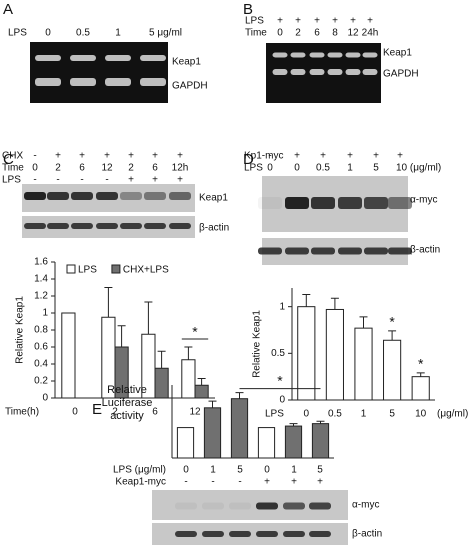 This screenshot has width=474, height=549. I want to click on y-tick-label: 0.2, so click(41, 381).